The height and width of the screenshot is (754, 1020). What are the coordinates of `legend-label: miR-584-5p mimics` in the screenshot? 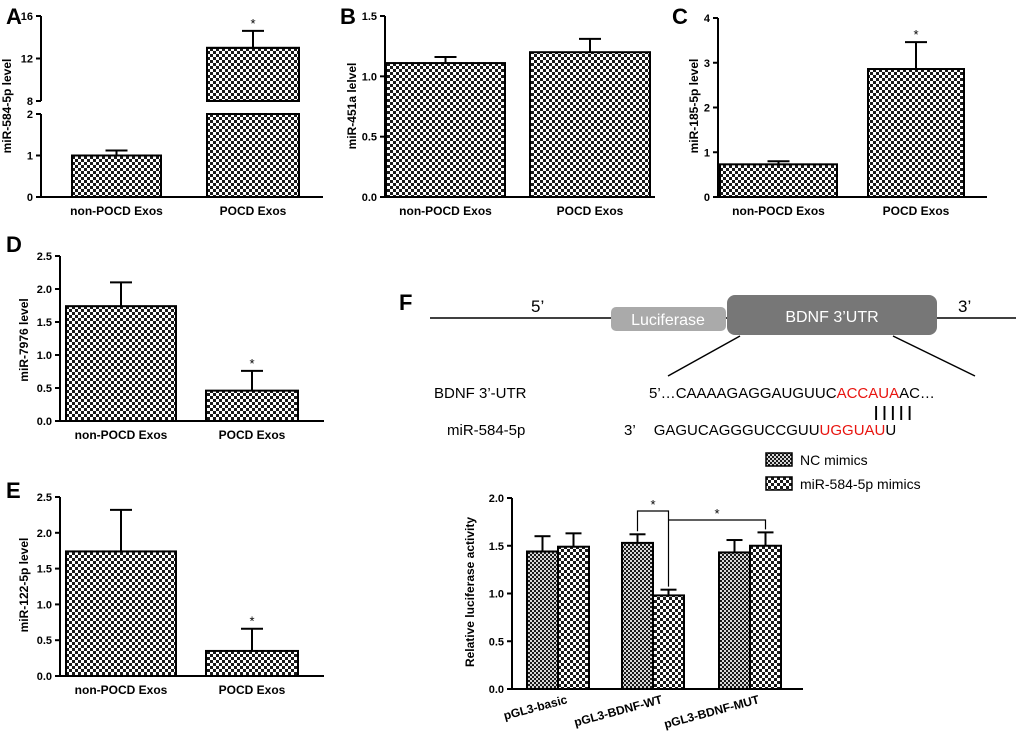 It's located at (860, 484).